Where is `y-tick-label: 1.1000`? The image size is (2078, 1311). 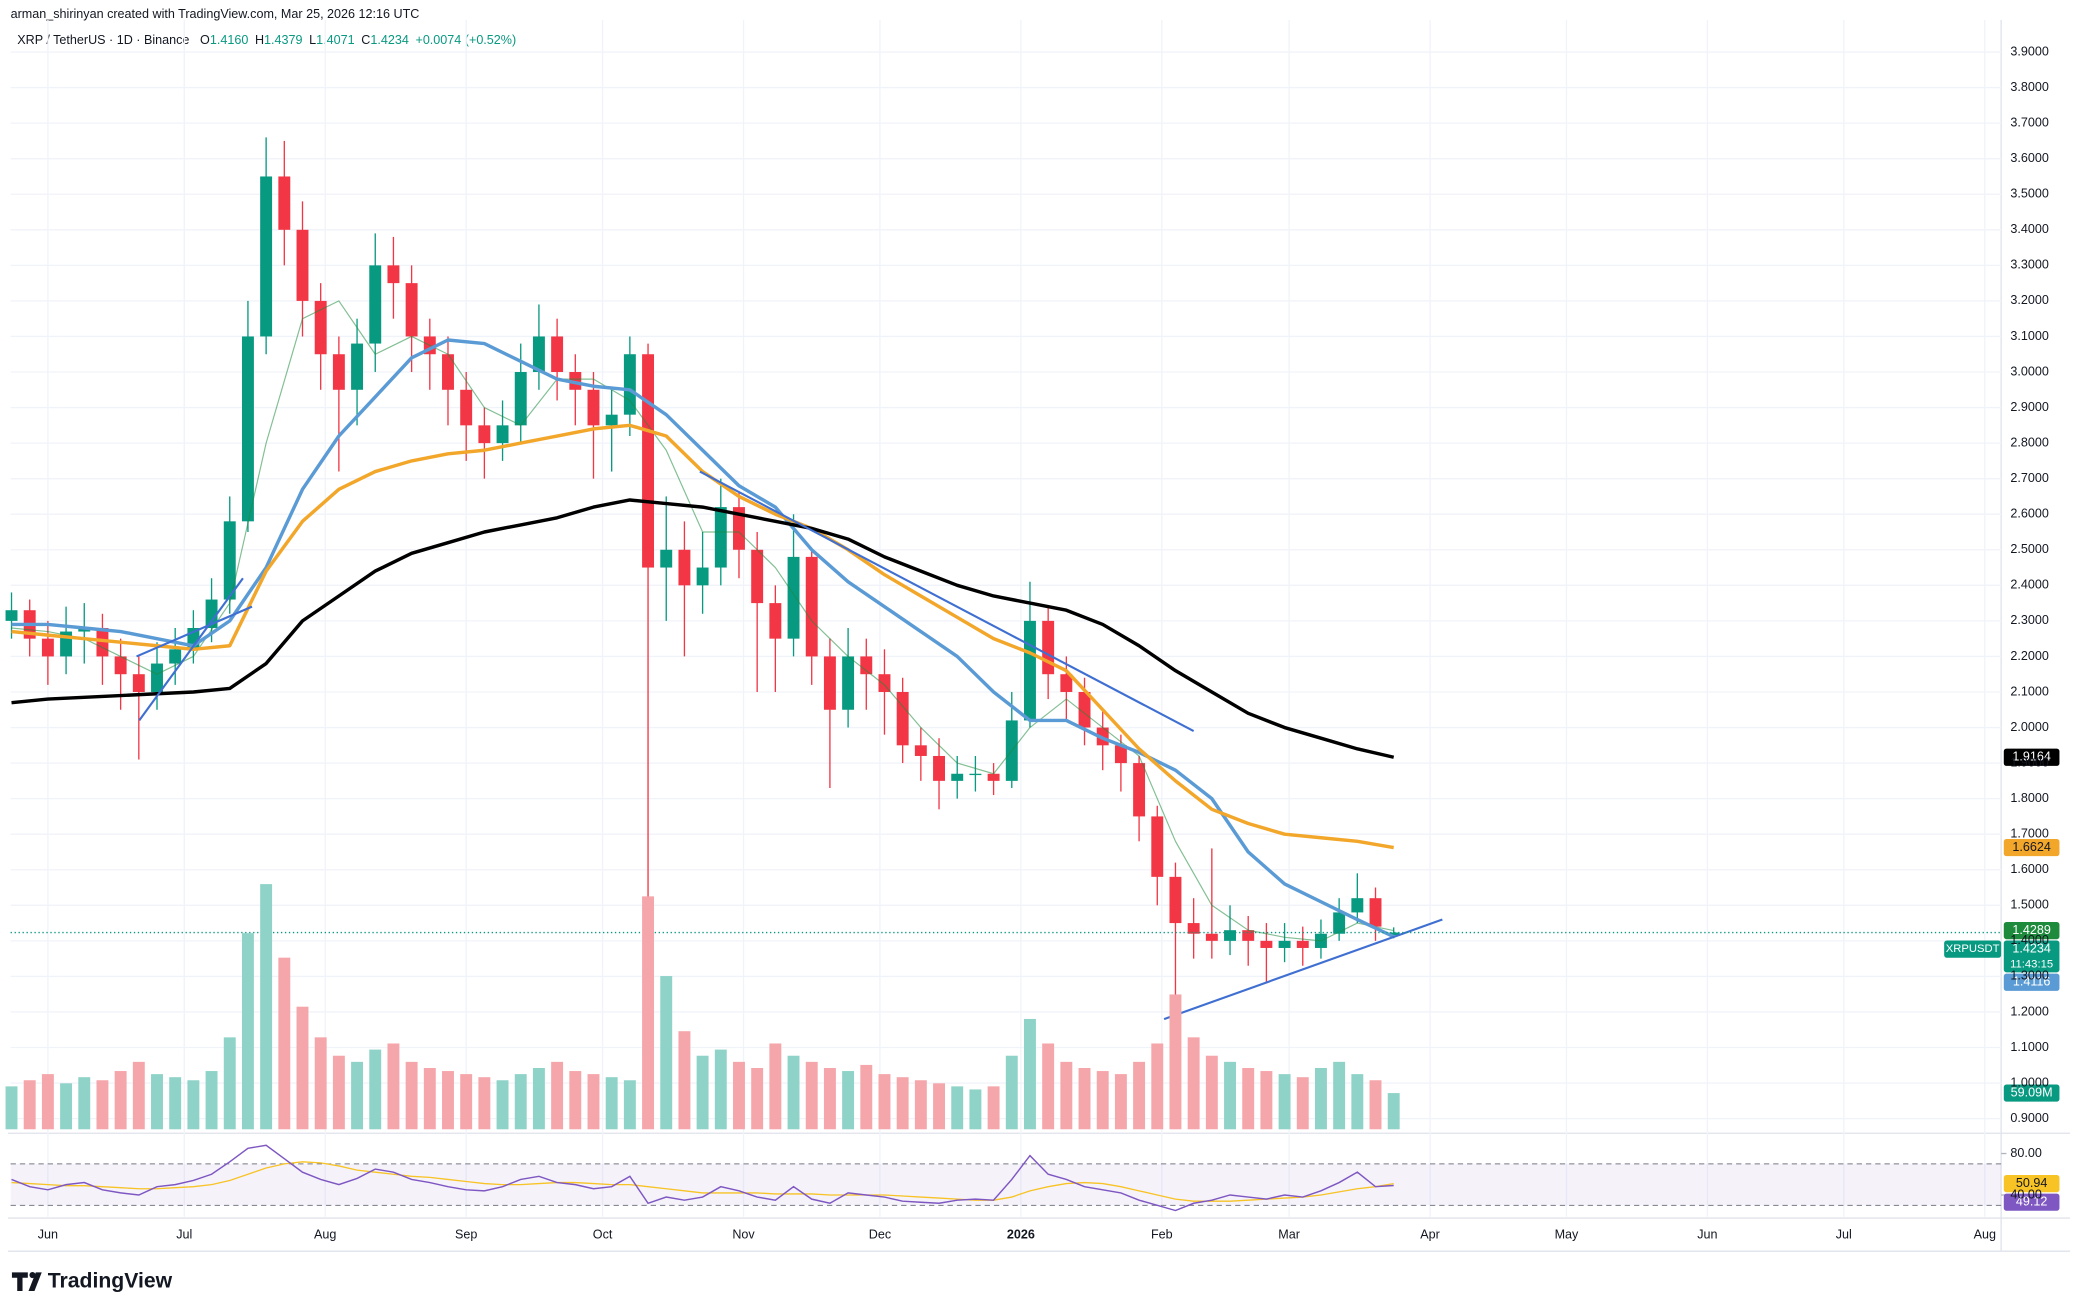
y-tick-label: 1.1000 is located at coordinates (2029, 1047).